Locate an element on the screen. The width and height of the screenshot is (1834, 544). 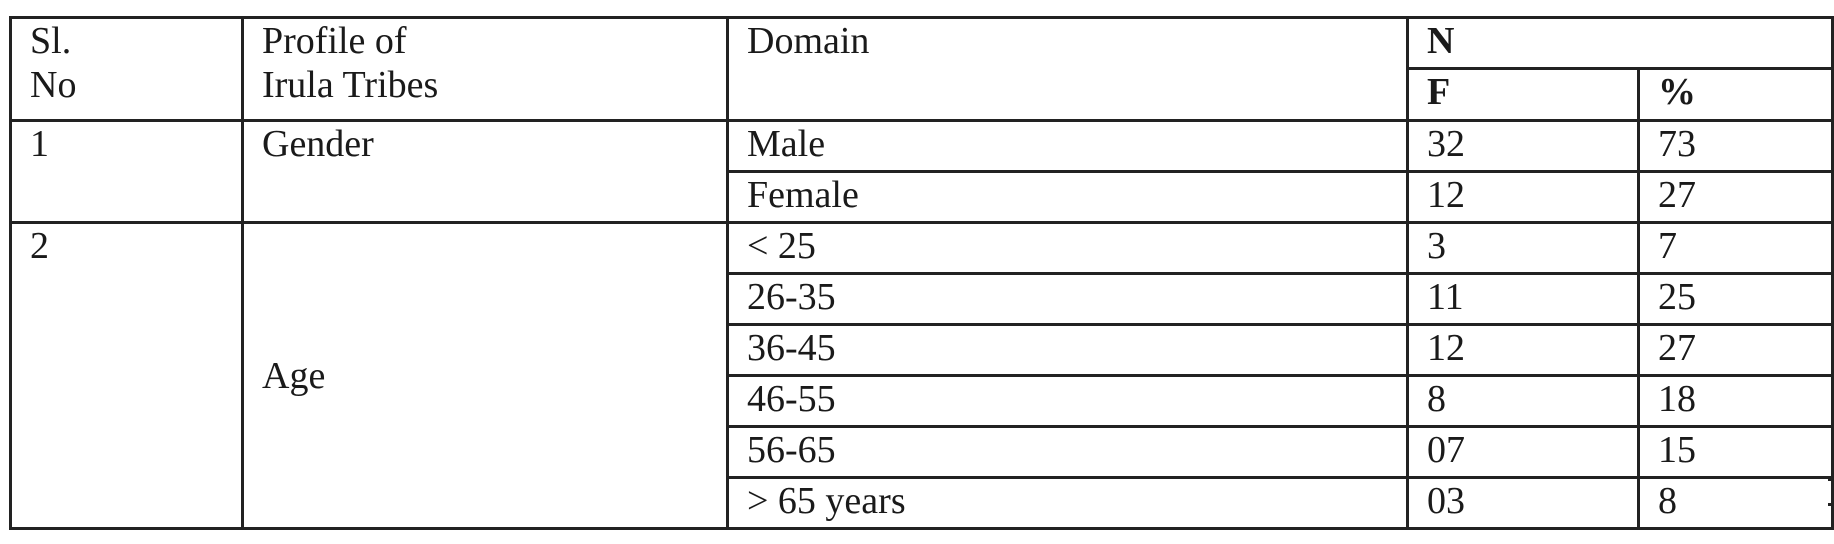
percent-cell: 73 is located at coordinates (1735, 146).